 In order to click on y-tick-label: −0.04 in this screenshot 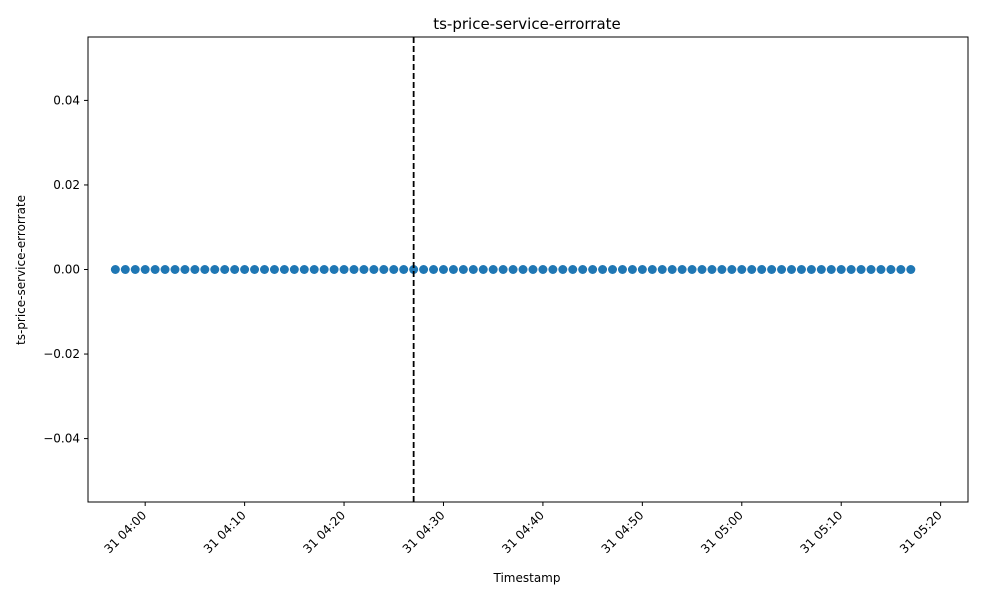, I will do `click(61, 439)`.